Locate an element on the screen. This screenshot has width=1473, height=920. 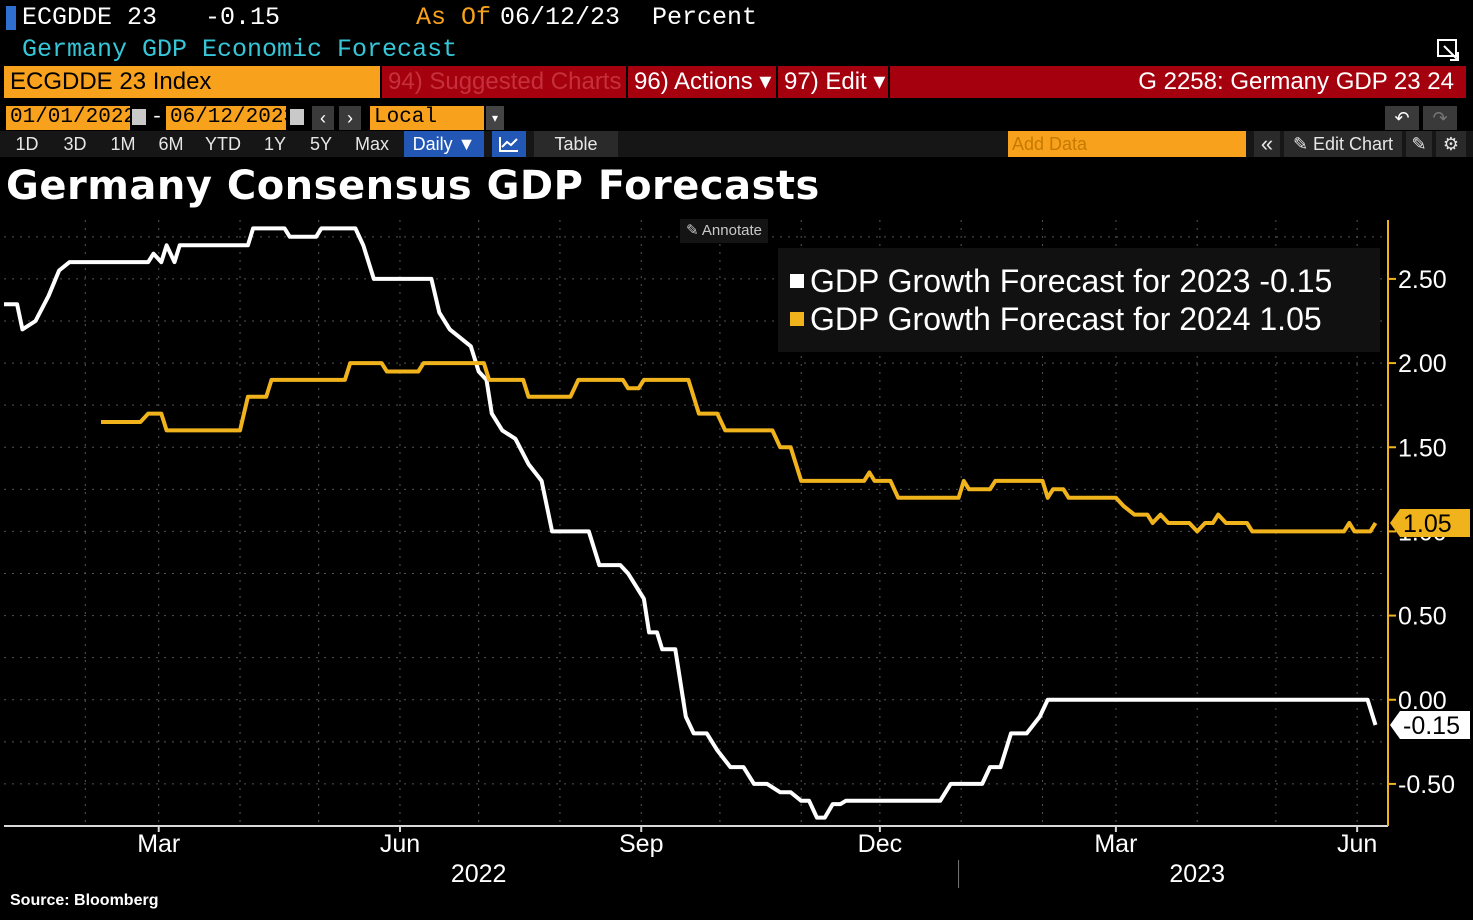
currency-select: Local CCY is located at coordinates (427, 129).